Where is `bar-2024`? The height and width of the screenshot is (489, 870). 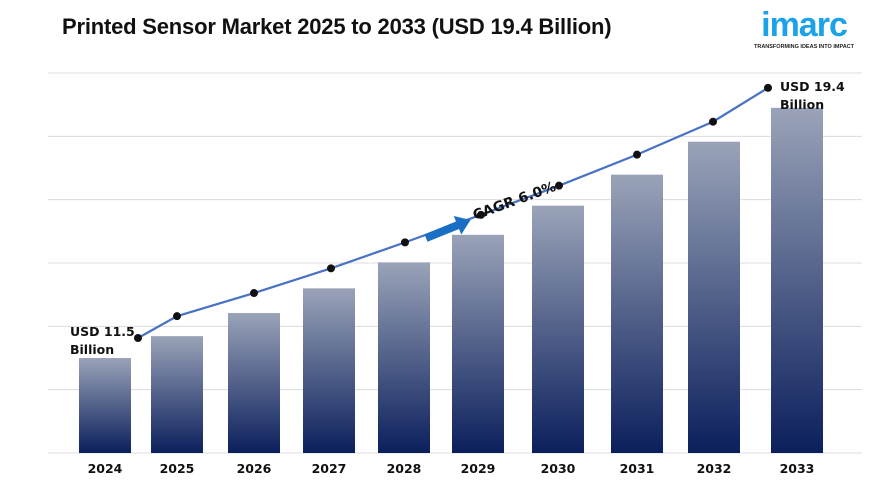 bar-2024 is located at coordinates (105, 405).